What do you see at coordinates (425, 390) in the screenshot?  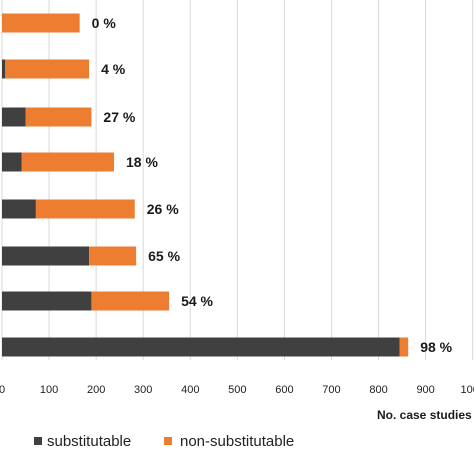 I see `x-tick-label: 900` at bounding box center [425, 390].